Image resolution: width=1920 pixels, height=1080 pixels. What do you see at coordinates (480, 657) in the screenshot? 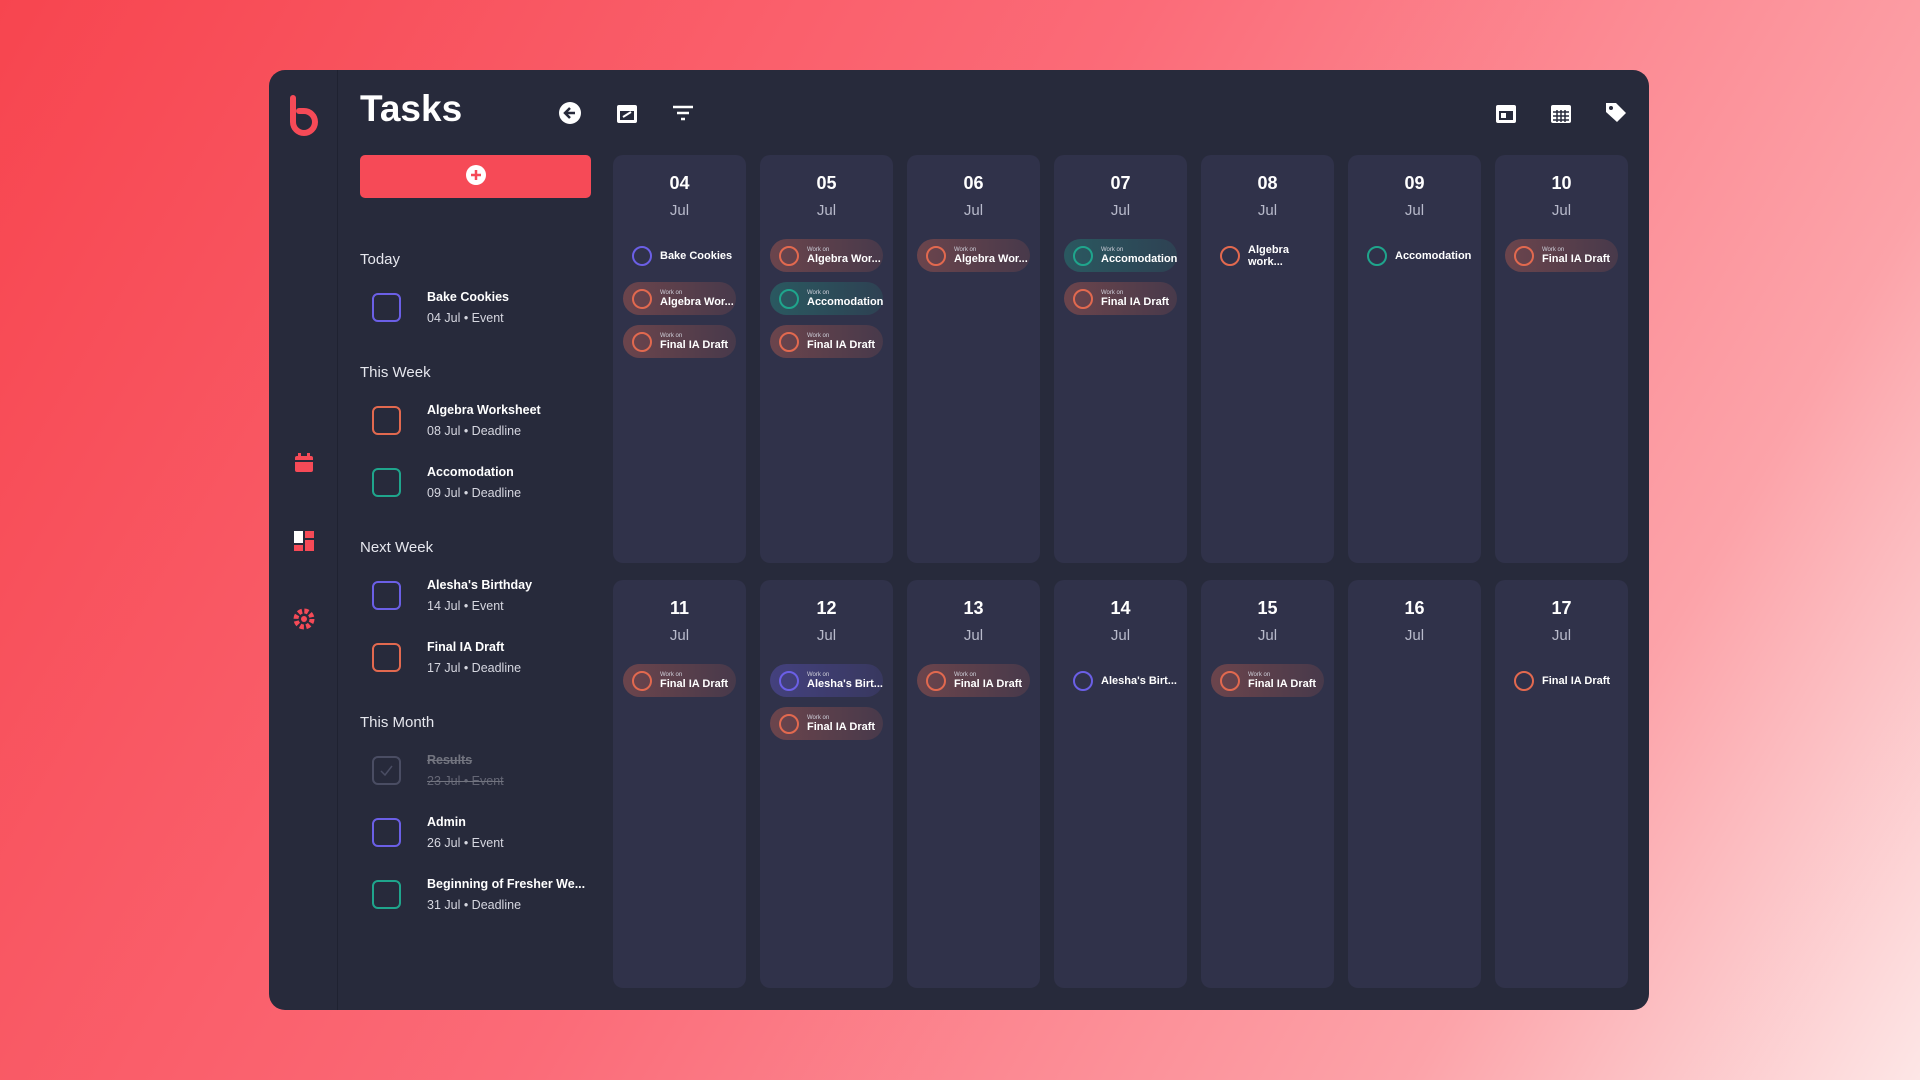
I see `task-item: Final IA Draft 17 Jul • Deadline` at bounding box center [480, 657].